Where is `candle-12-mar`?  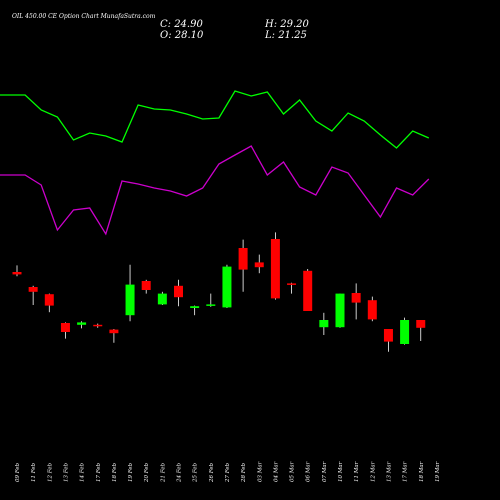
candle-12-mar is located at coordinates (372, 309).